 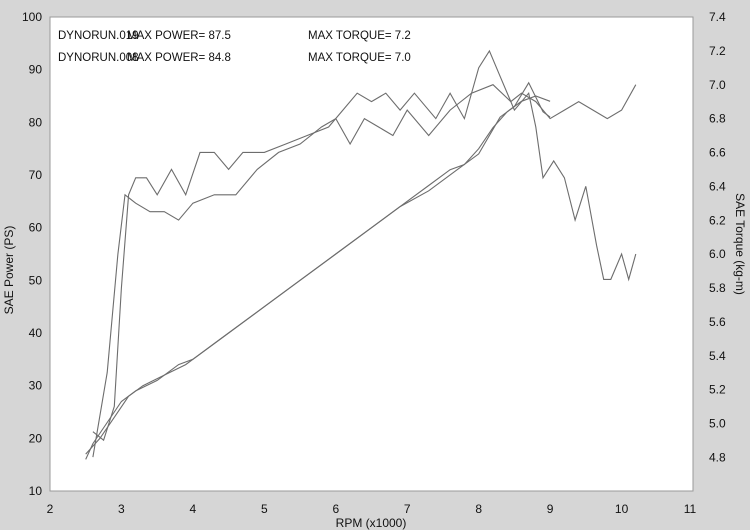 I want to click on x-tick-label: 3, so click(x=121, y=509).